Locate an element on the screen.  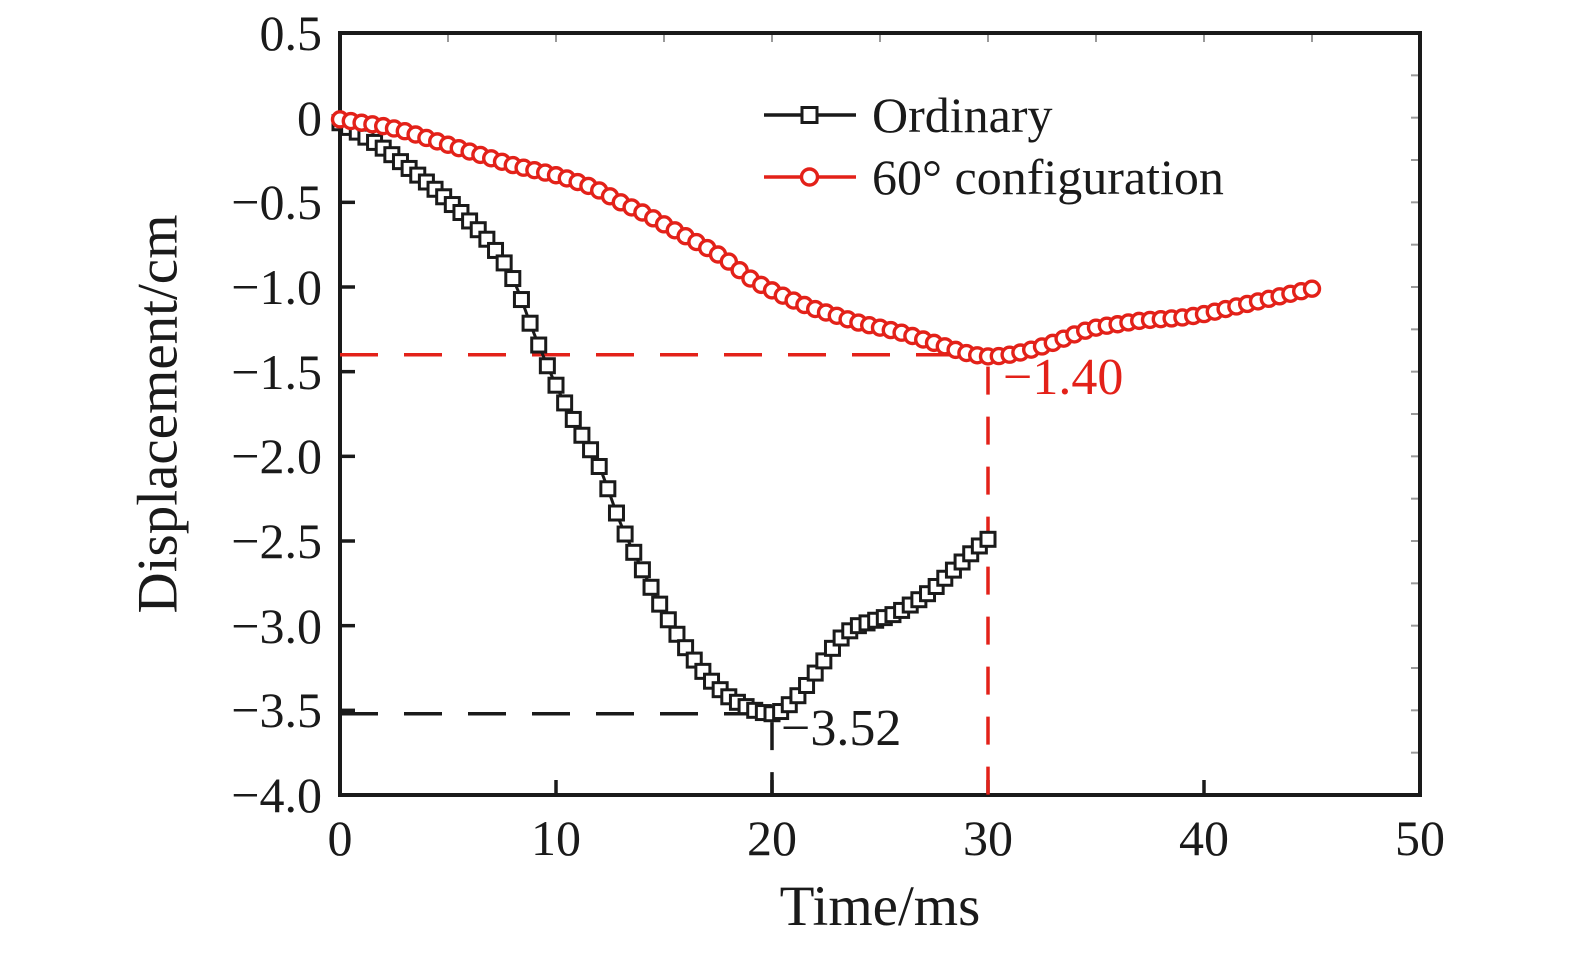
square-marker-line-icon is located at coordinates (810, 115).